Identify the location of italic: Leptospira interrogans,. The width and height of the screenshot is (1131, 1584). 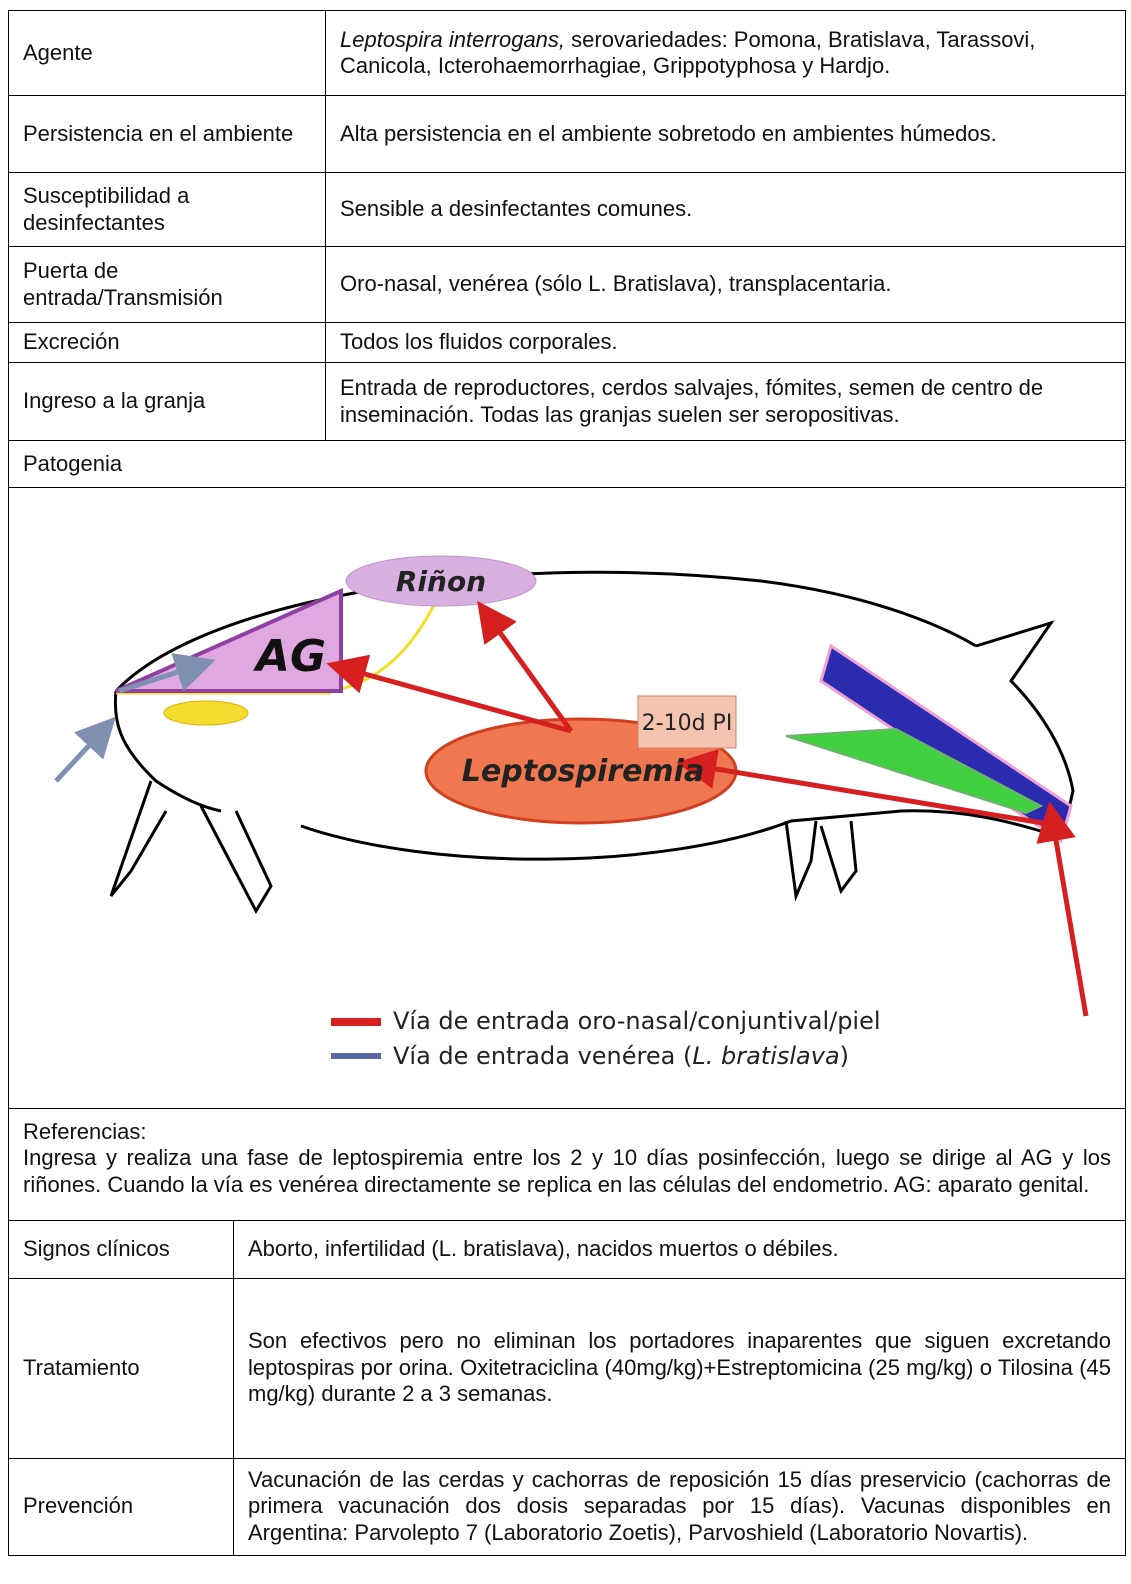
(453, 39).